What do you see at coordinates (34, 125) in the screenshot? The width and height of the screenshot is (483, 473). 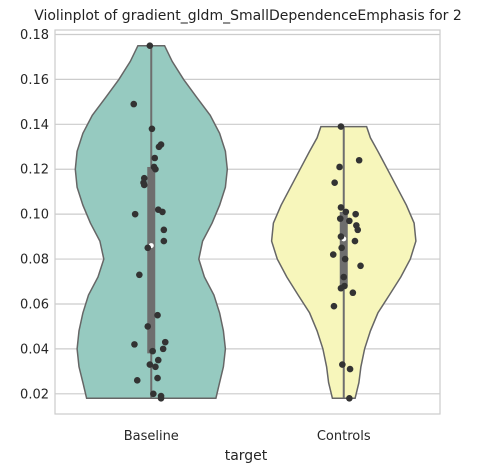 I see `y-tick-label: 0.14` at bounding box center [34, 125].